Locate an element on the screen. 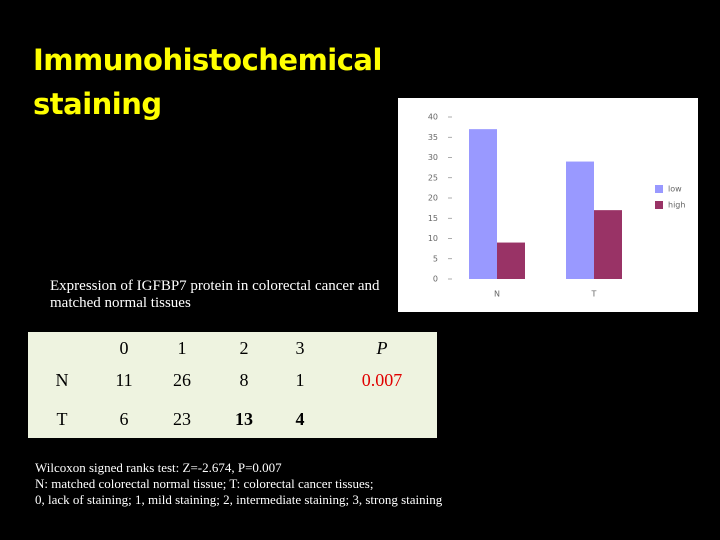 Image resolution: width=720 pixels, height=540 pixels. table-cell: 11 is located at coordinates (124, 380).